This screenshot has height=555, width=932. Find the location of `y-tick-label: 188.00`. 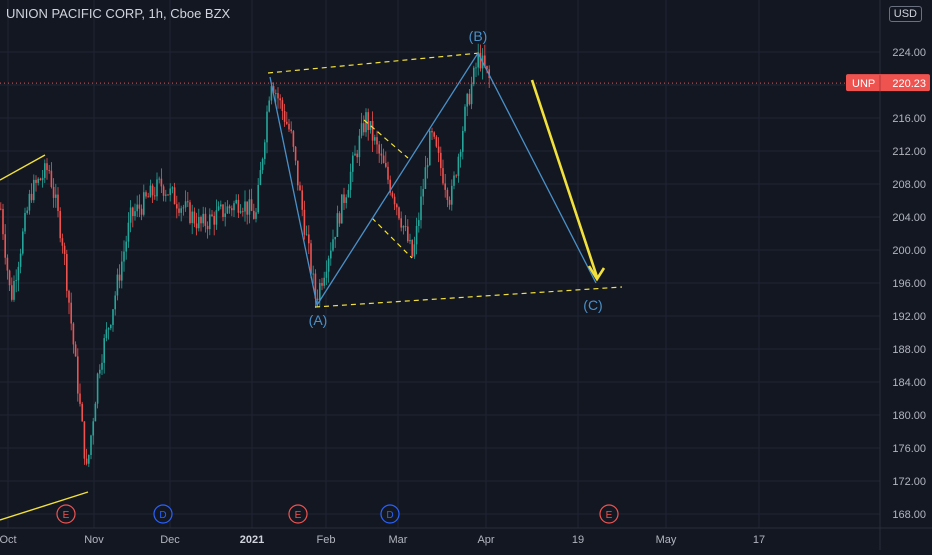

y-tick-label: 188.00 is located at coordinates (909, 350).